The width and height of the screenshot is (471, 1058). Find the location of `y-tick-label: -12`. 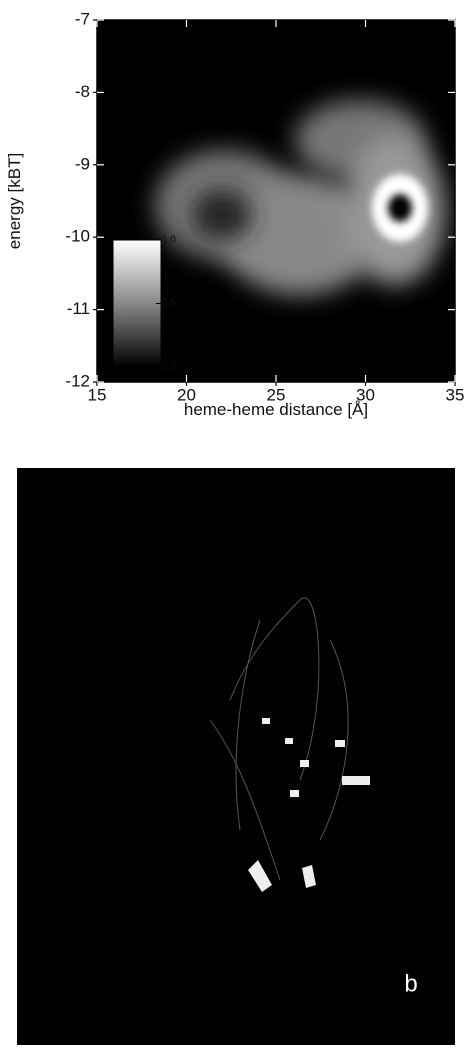

y-tick-label: -12 is located at coordinates (77, 380).